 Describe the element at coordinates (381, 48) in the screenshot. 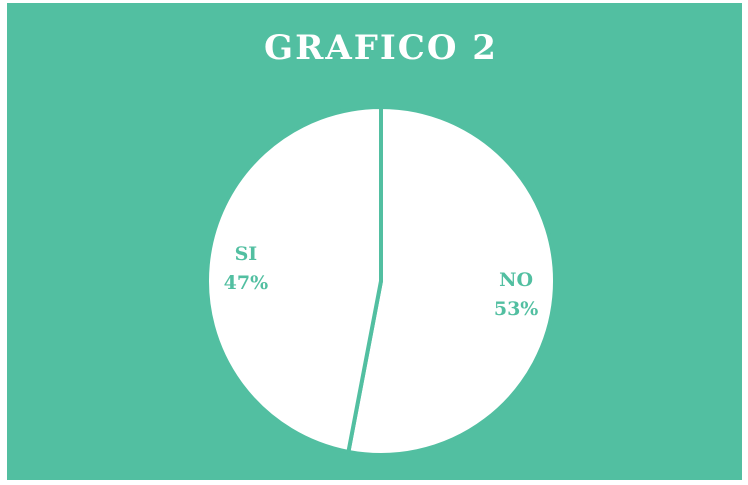

I see `chart-title: GRAFICO 2` at that location.